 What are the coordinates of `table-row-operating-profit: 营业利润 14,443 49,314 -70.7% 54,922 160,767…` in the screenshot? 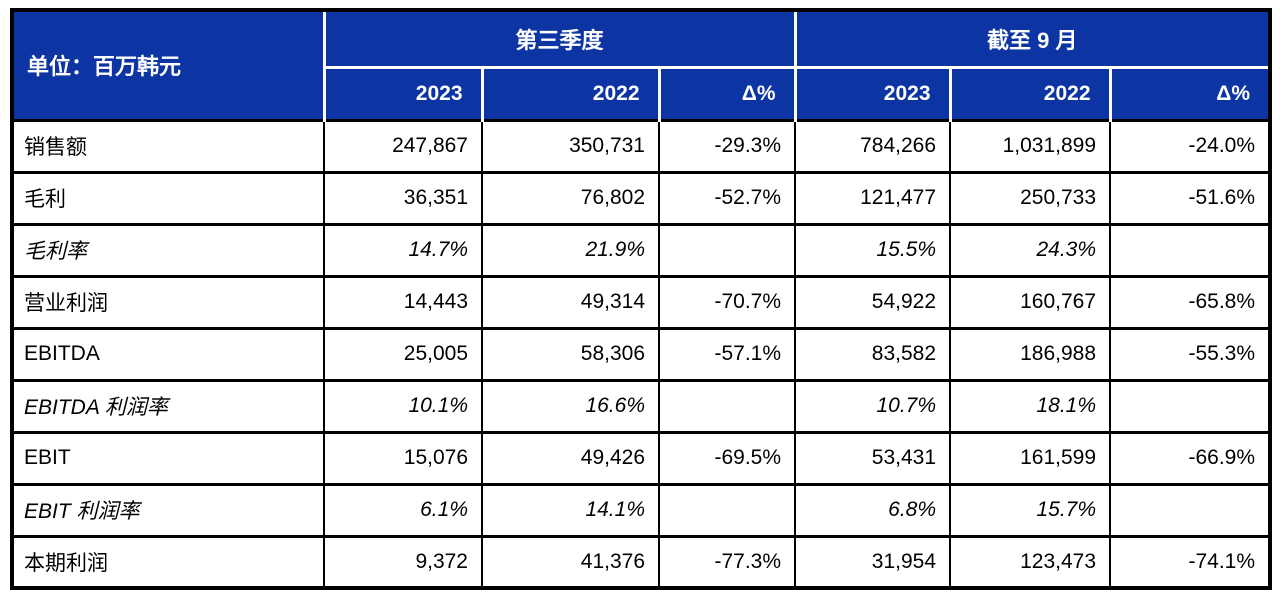 It's located at (641, 302).